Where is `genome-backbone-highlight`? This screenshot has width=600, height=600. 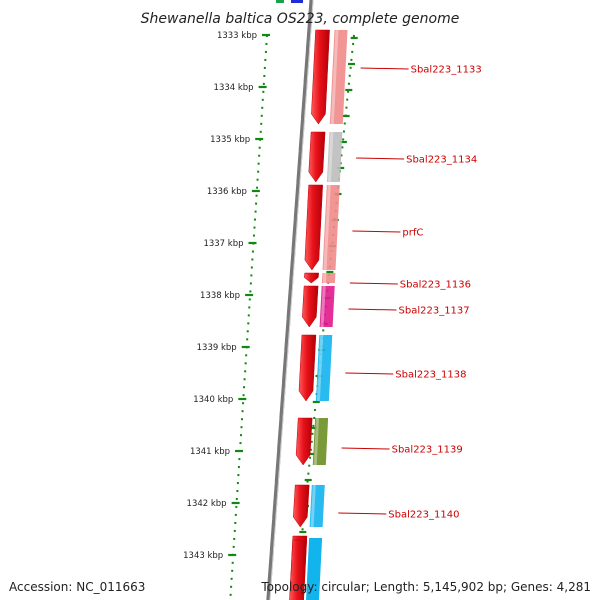
genome-backbone-highlight is located at coordinates (291, 300).